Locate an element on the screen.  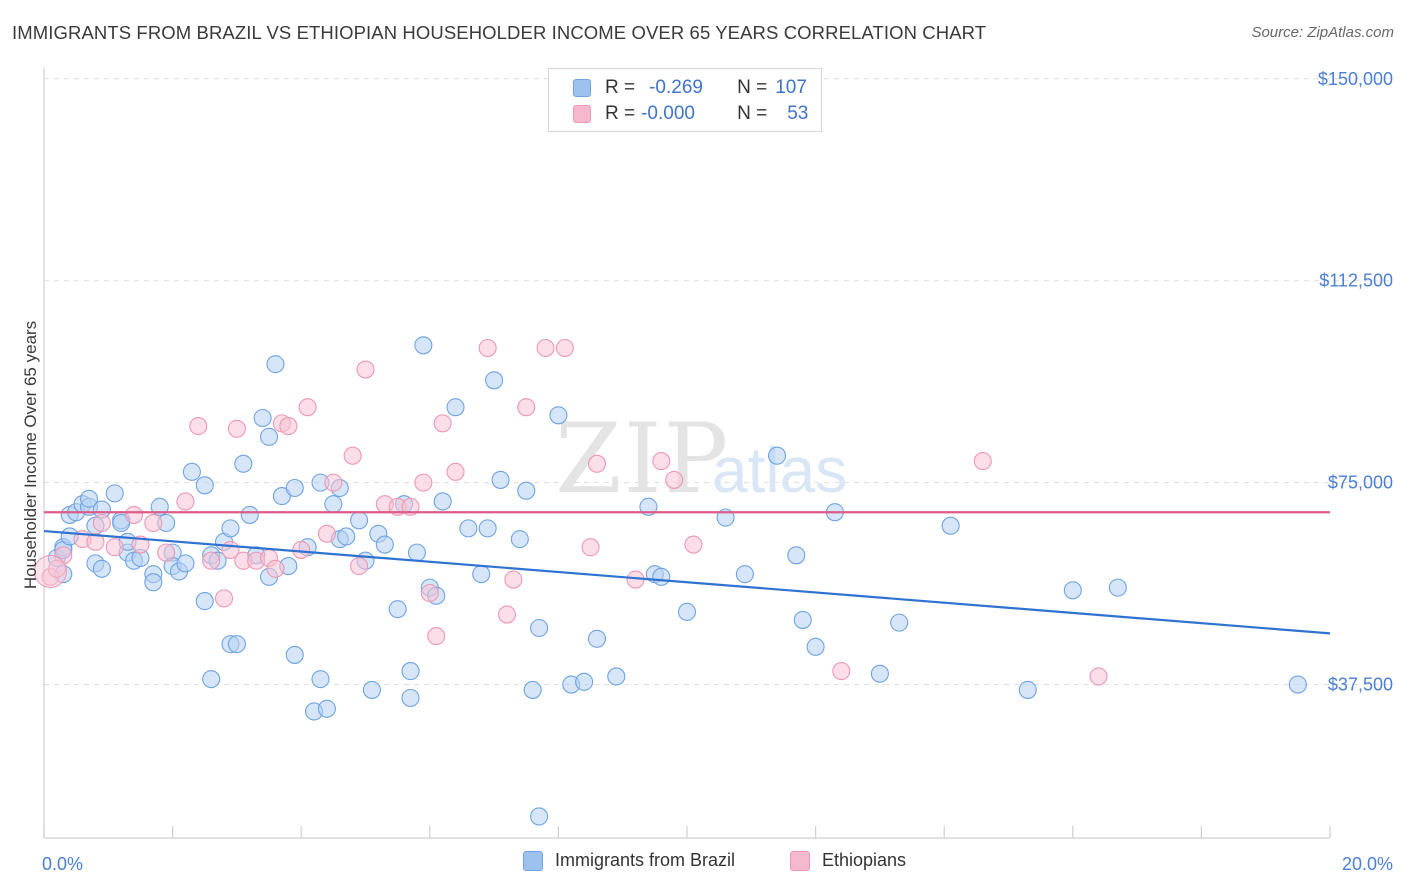
bottom-legend-ethiopians: Ethiopians is located at coordinates (848, 860).